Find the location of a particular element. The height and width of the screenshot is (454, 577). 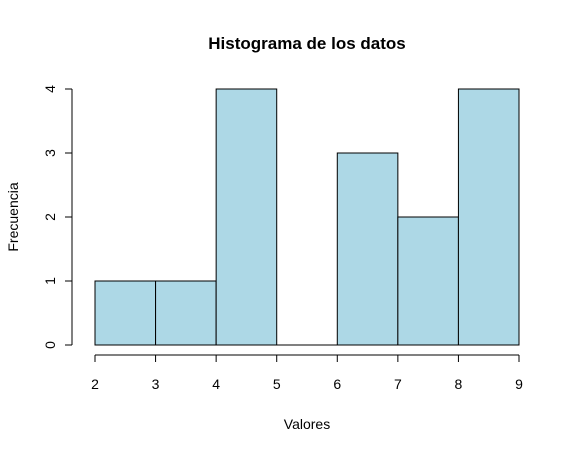

x-tick-label: 6 is located at coordinates (337, 384).